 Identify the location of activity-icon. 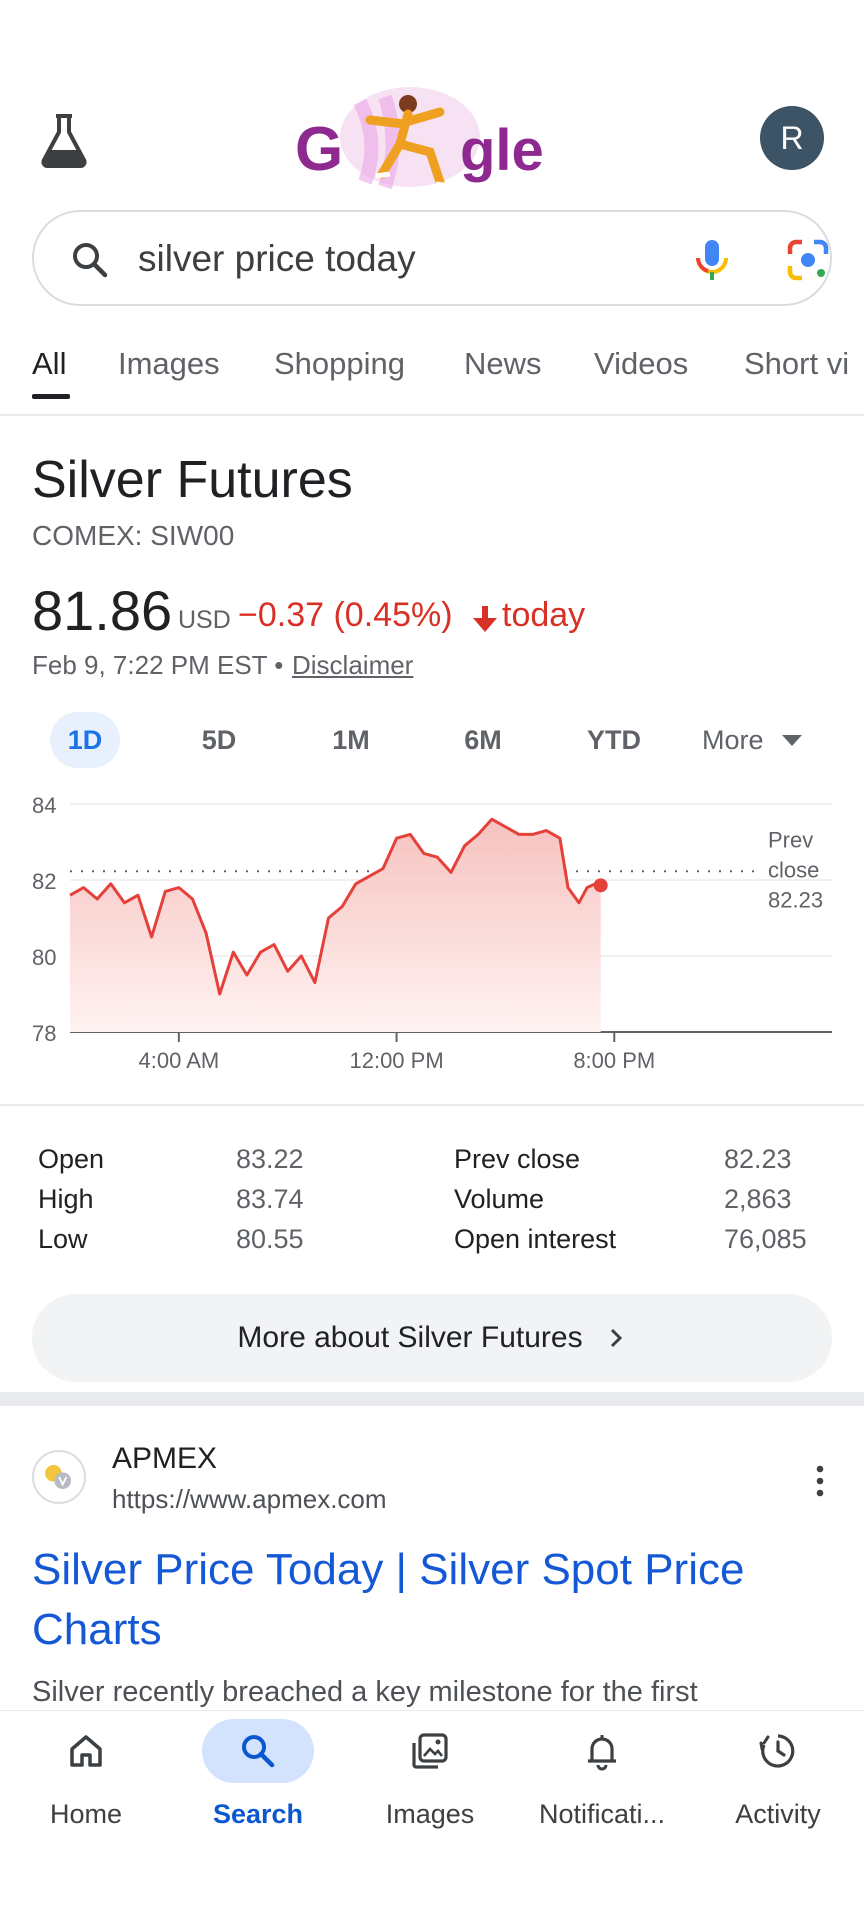
(777, 1751).